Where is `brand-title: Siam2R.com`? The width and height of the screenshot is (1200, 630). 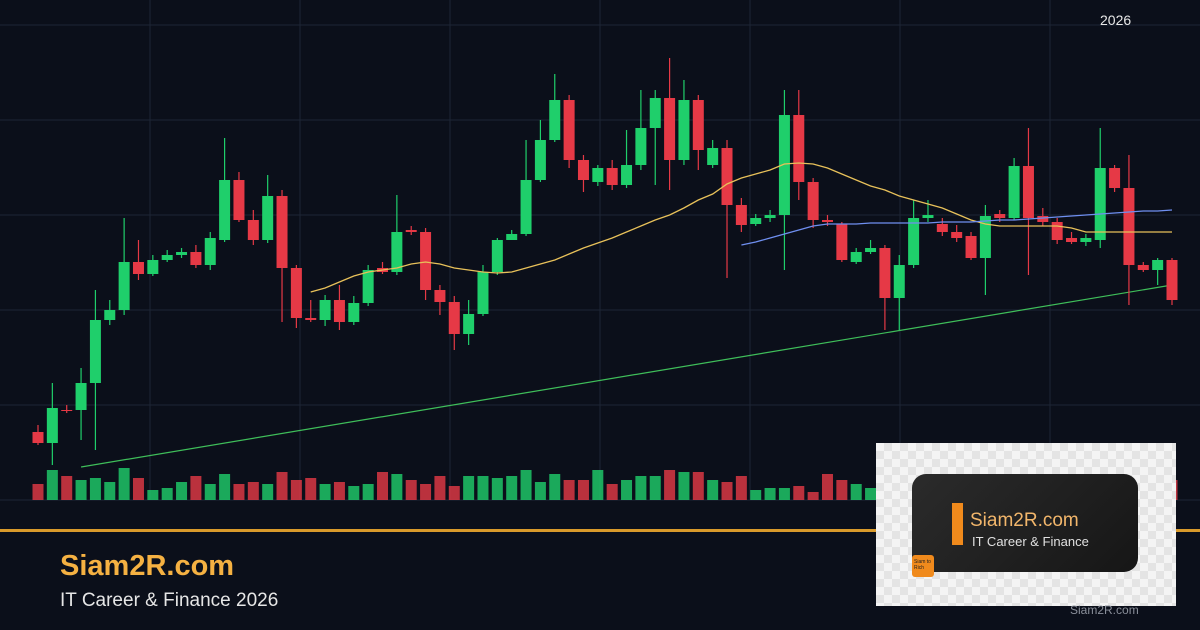
brand-title: Siam2R.com is located at coordinates (147, 566).